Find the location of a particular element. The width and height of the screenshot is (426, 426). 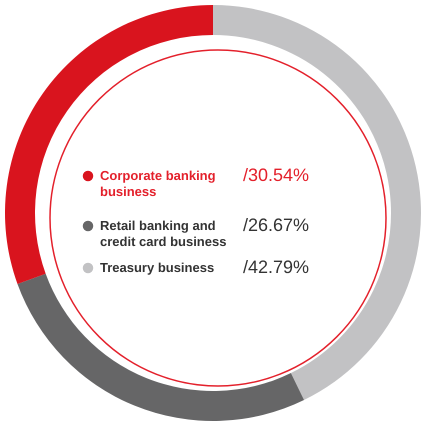

data-label: /42.79% is located at coordinates (276, 267).